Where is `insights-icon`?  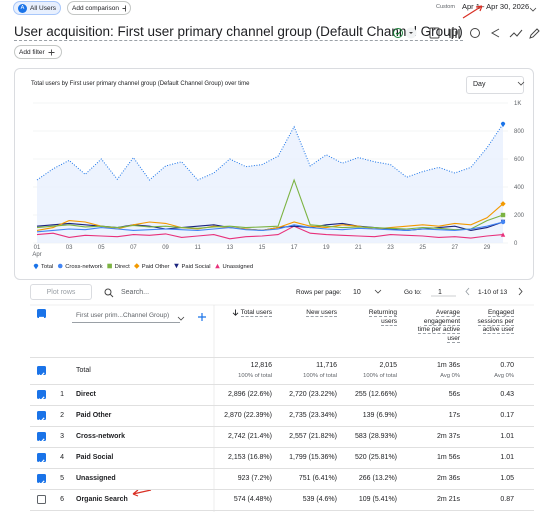
insights-icon is located at coordinates (454, 32).